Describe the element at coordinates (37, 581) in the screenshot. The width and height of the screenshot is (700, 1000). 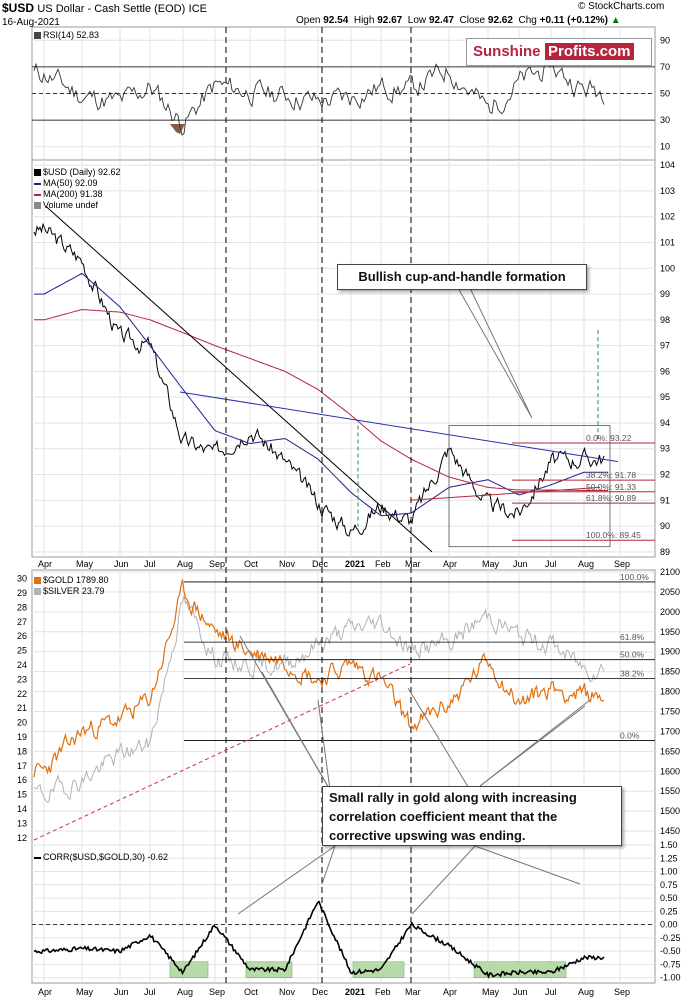
I see `gold-legend-swatch` at that location.